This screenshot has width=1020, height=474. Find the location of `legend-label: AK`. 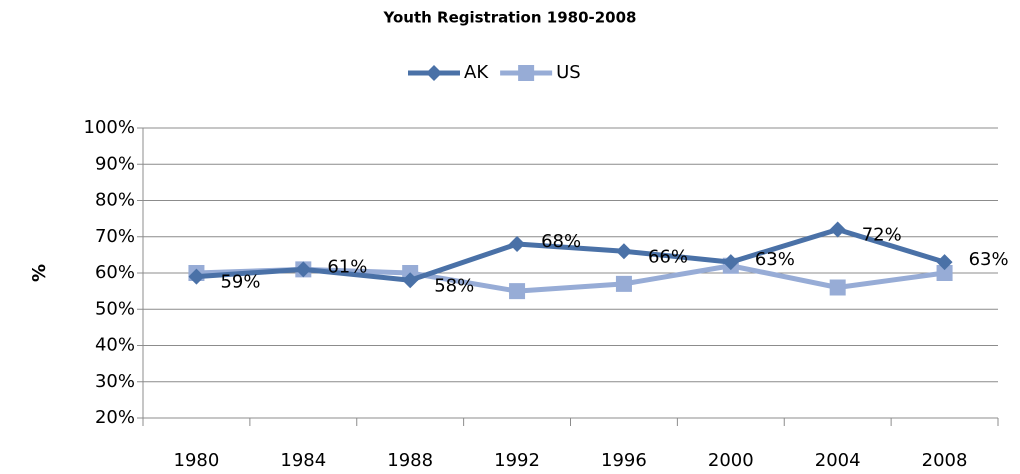

legend-label: AK is located at coordinates (476, 72).